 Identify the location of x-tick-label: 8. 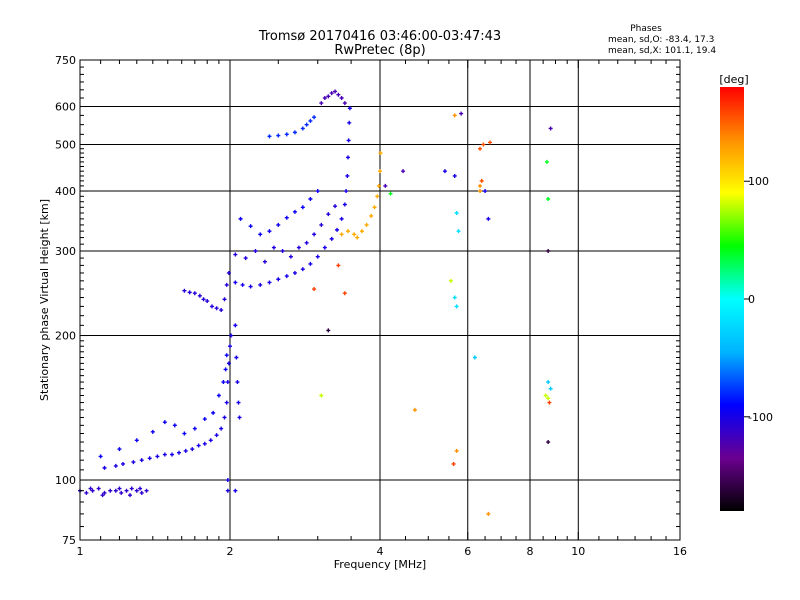
(530, 551).